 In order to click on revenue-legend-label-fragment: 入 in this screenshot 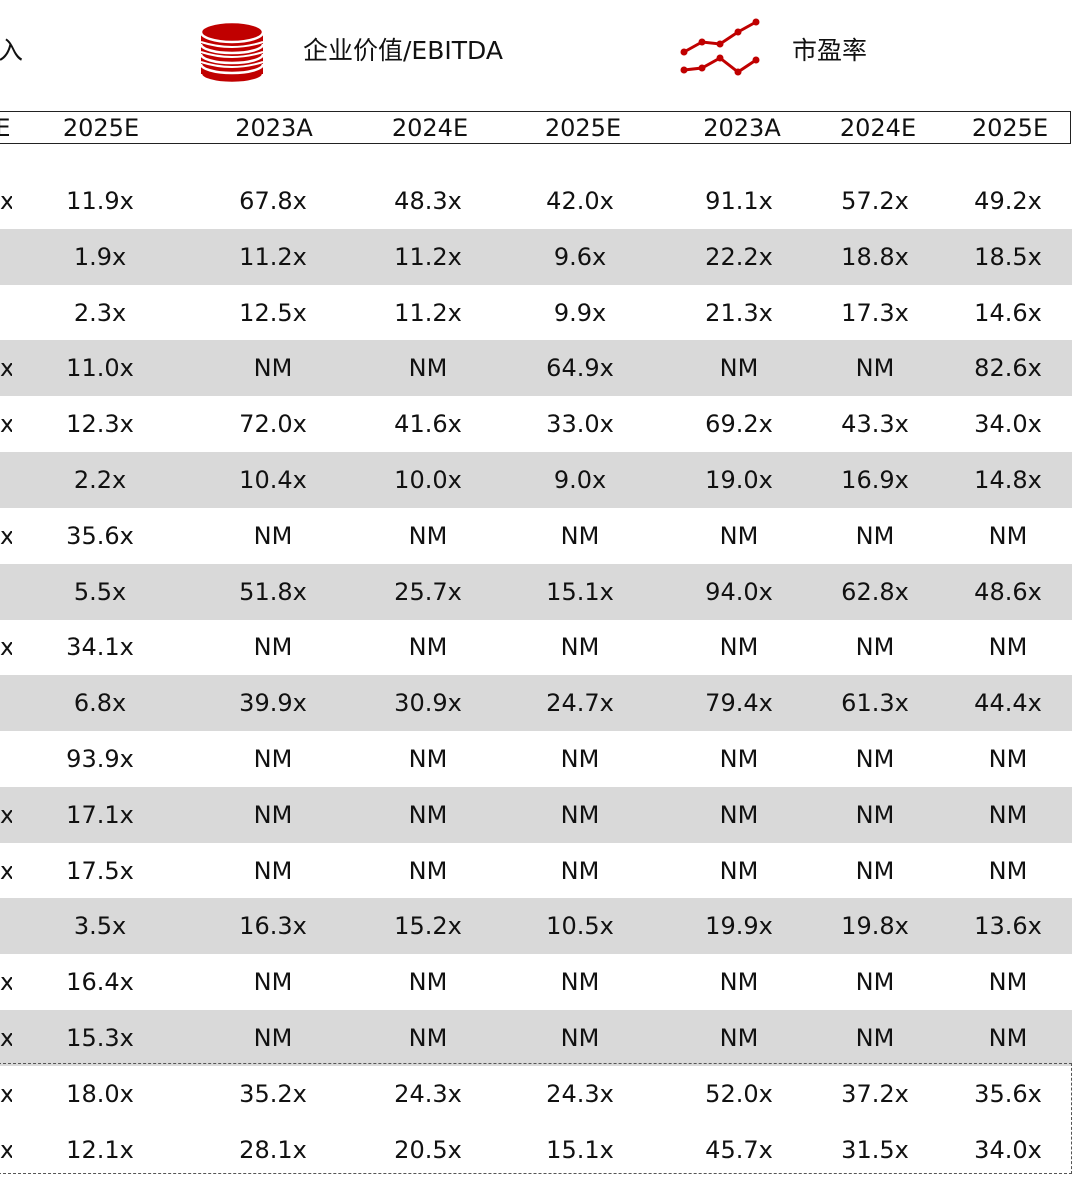, I will do `click(12, 50)`.